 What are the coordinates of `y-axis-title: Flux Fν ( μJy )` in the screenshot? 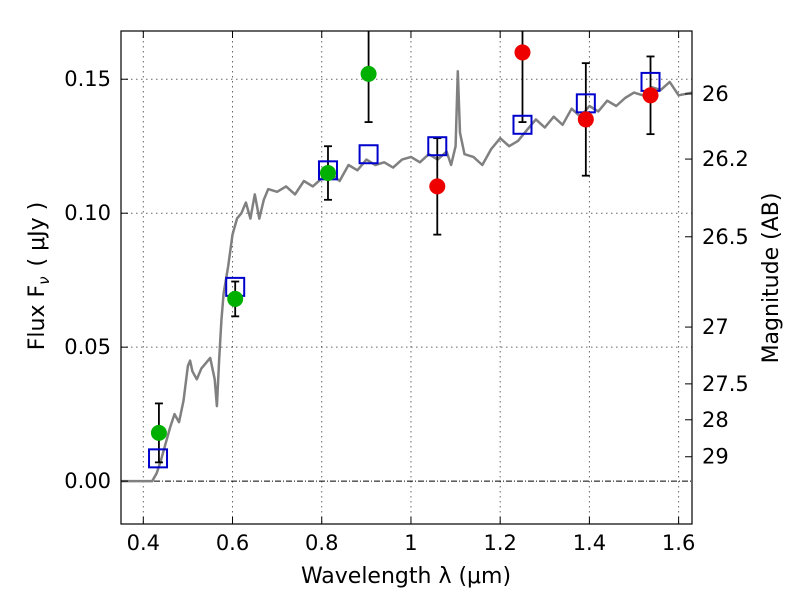 It's located at (39, 276).